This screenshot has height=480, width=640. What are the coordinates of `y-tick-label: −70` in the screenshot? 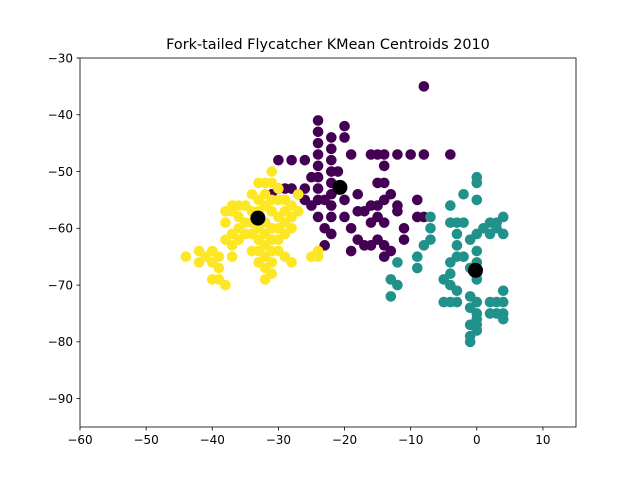 It's located at (60, 285).